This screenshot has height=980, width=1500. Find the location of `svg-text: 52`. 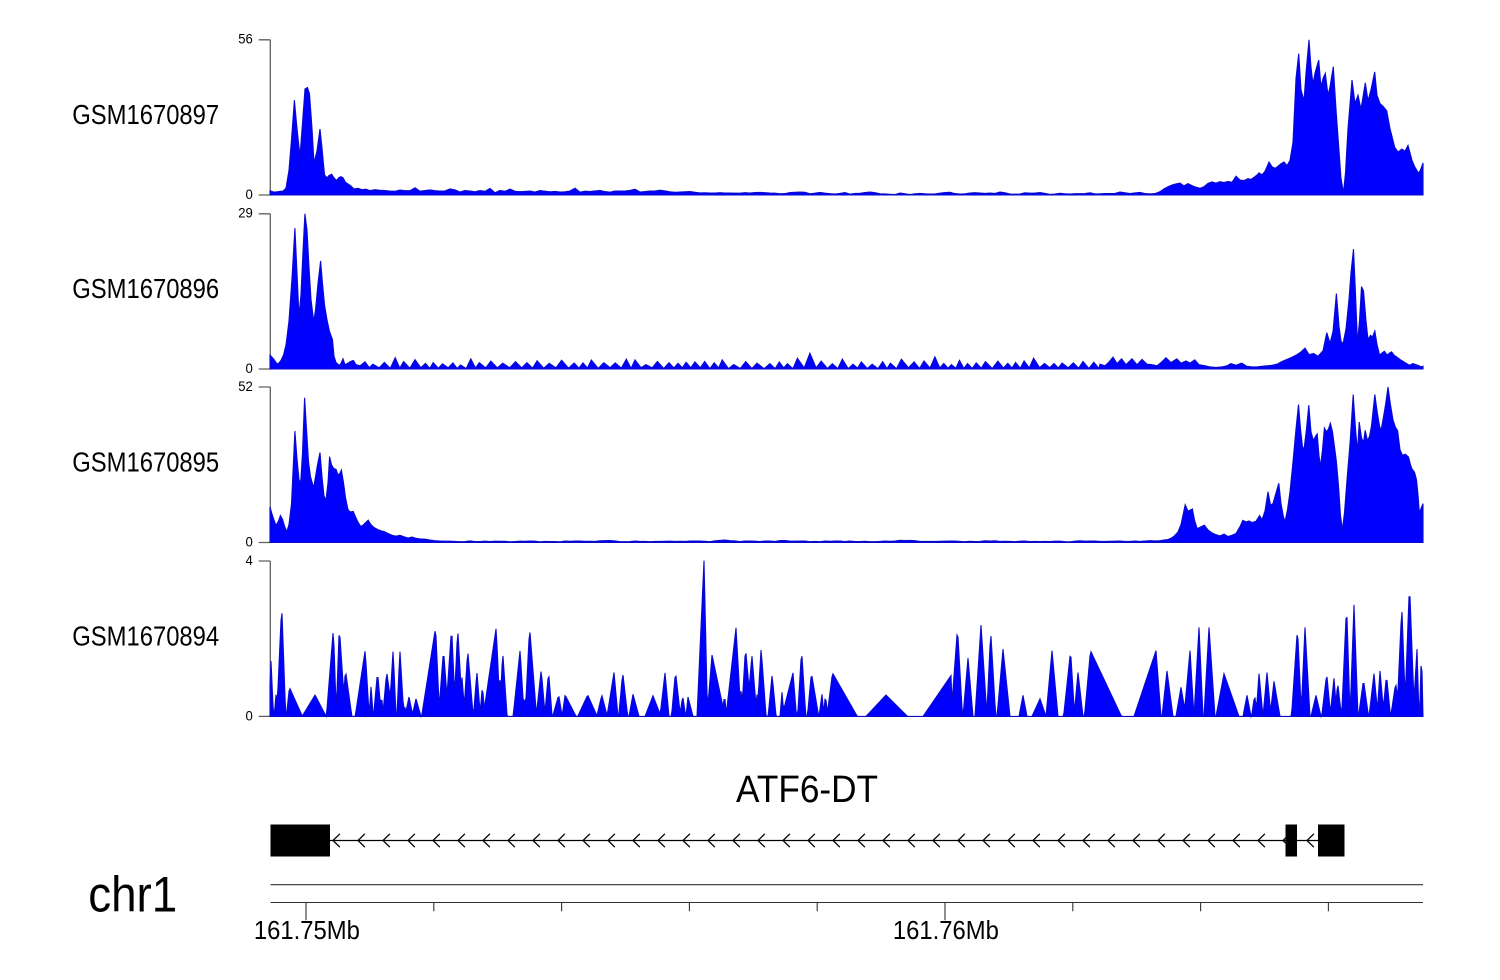

svg-text: 52 is located at coordinates (245, 386).